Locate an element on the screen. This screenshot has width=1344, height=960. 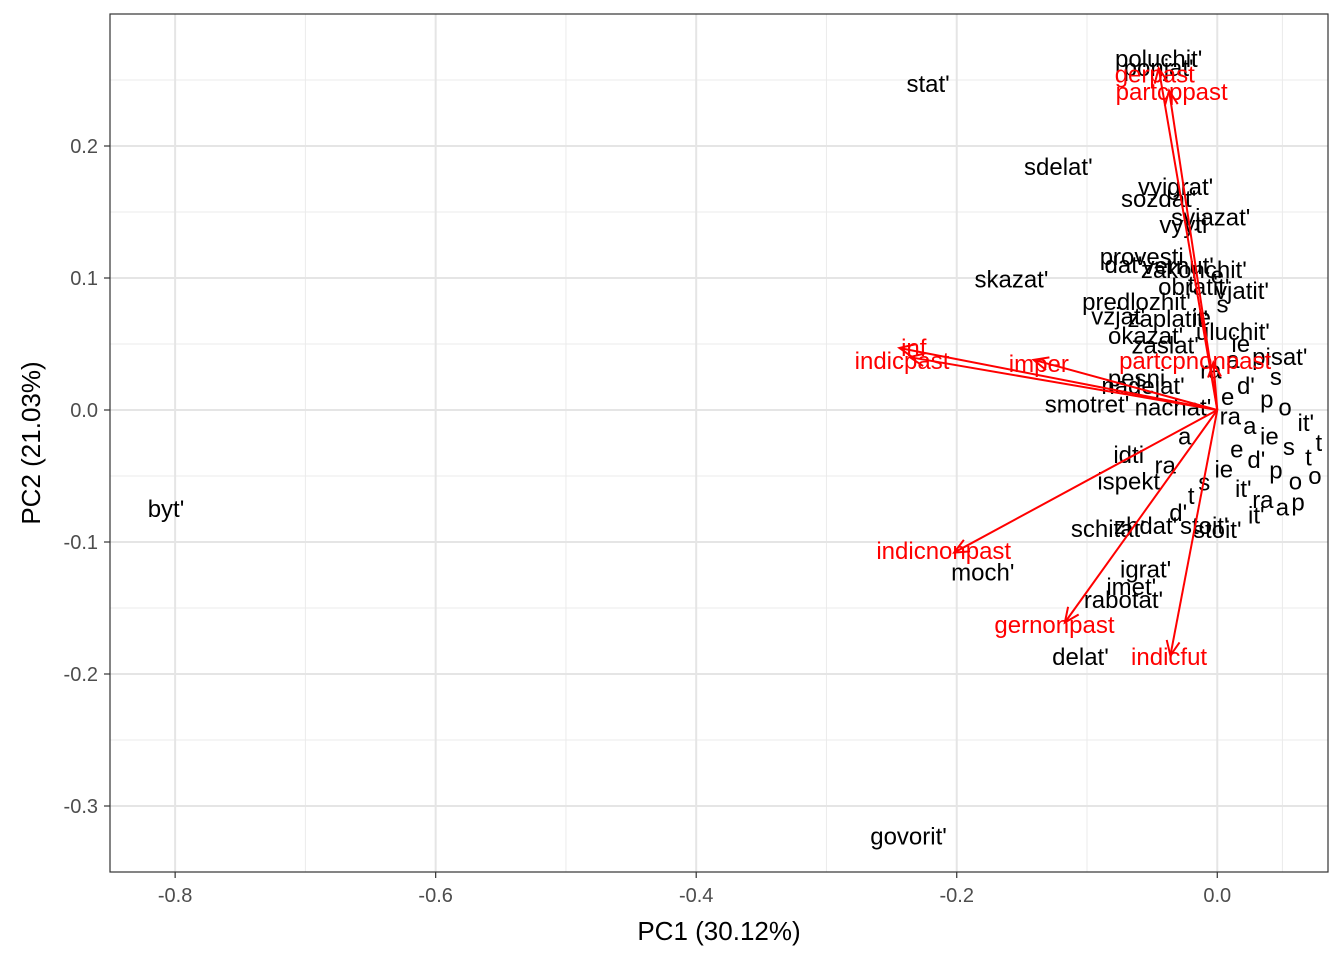
loading-label-indicnonpast: indicnonpast is located at coordinates (943, 551).